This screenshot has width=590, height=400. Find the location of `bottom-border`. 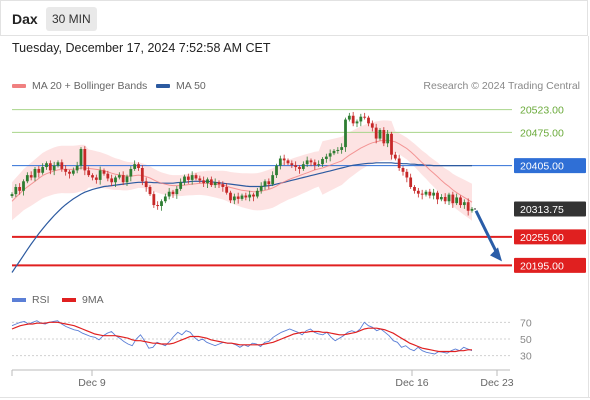

bottom-border is located at coordinates (295, 397).